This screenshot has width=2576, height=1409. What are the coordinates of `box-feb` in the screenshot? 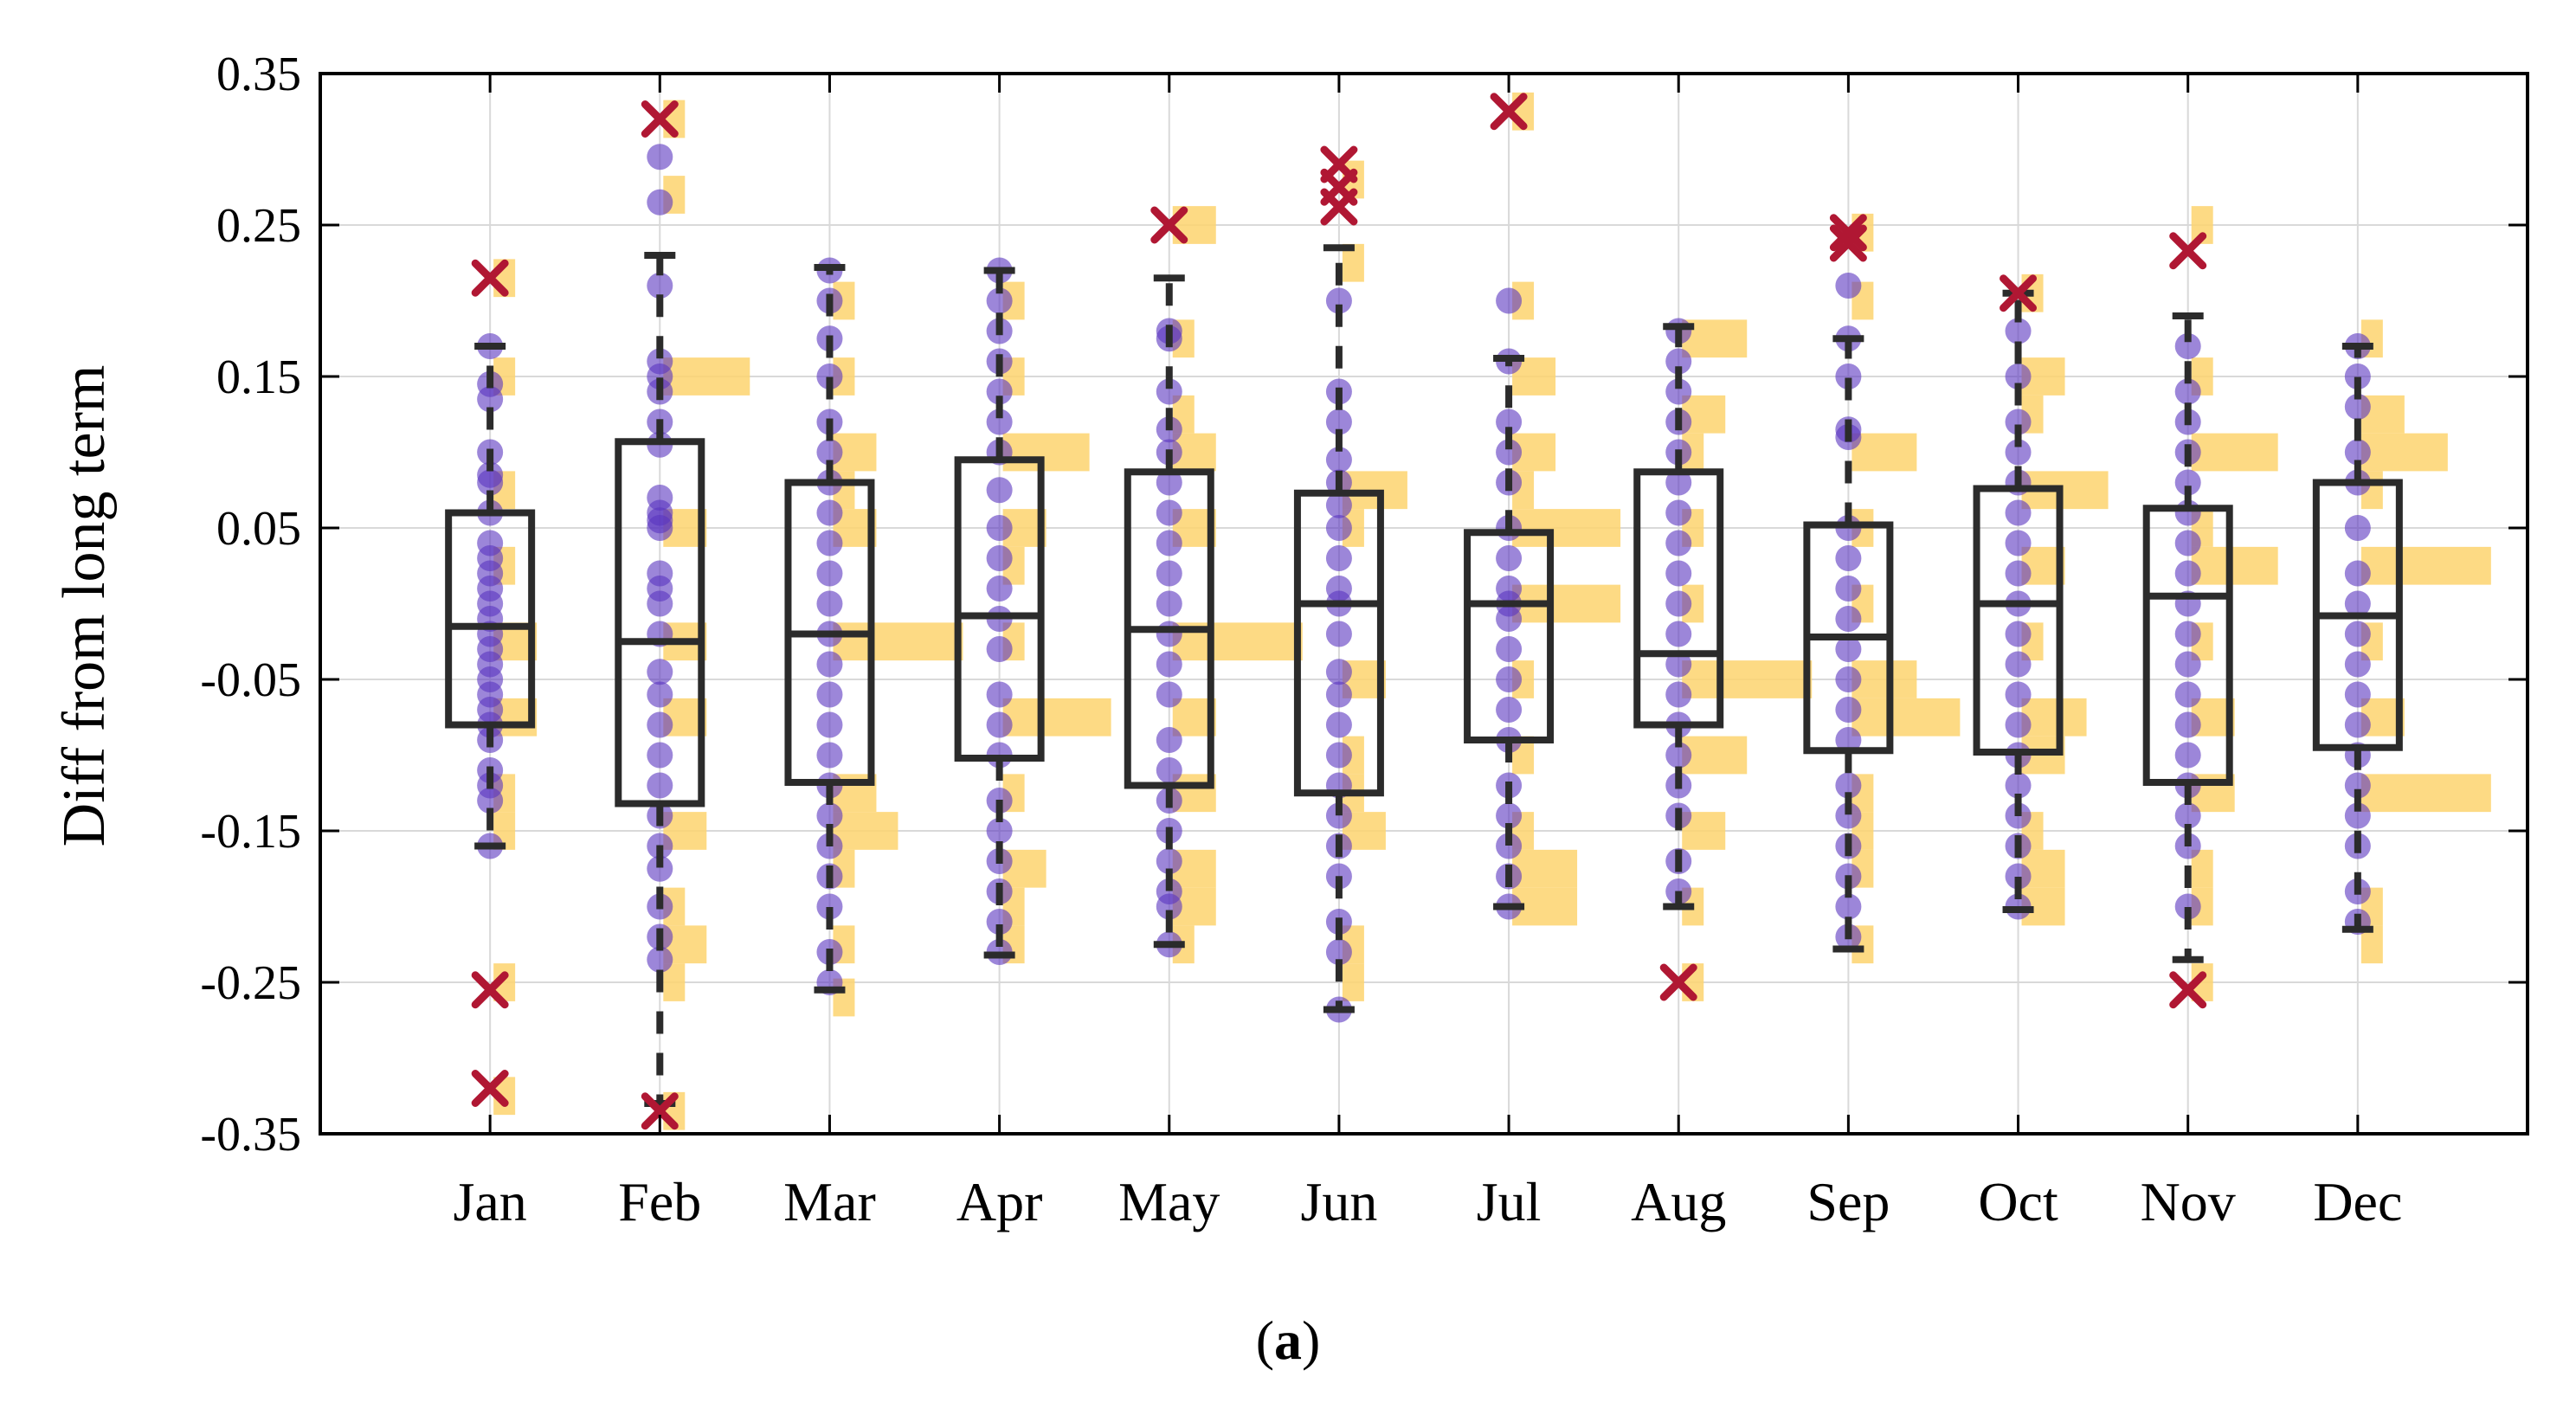 It's located at (660, 622).